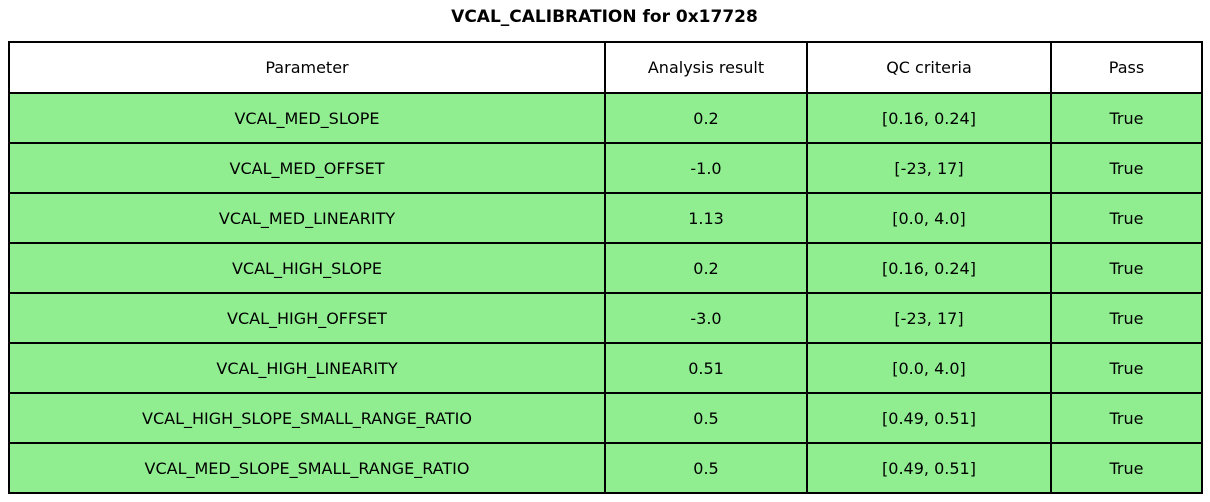  What do you see at coordinates (307, 368) in the screenshot?
I see `cell-parameter: VCAL_HIGH_LINEARITY` at bounding box center [307, 368].